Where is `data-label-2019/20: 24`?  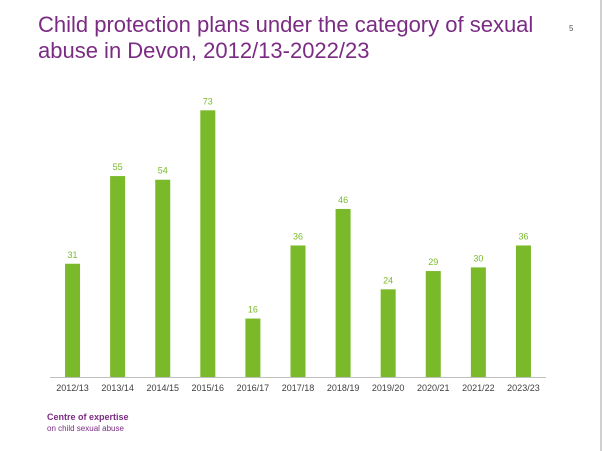 data-label-2019/20: 24 is located at coordinates (388, 280).